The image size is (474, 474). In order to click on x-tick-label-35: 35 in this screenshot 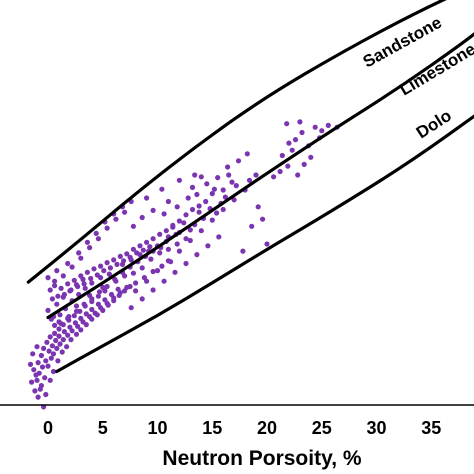, I will do `click(431, 428)`.